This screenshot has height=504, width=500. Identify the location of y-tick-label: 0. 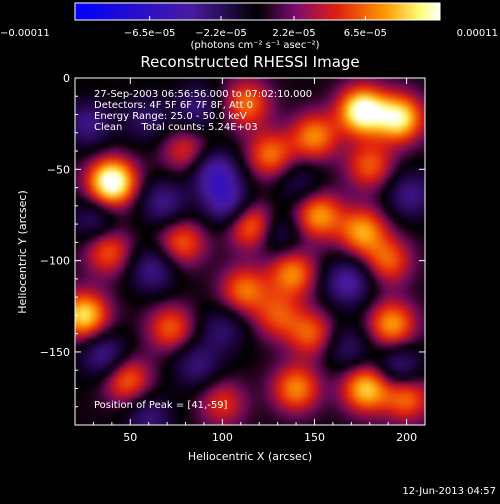
(66, 78).